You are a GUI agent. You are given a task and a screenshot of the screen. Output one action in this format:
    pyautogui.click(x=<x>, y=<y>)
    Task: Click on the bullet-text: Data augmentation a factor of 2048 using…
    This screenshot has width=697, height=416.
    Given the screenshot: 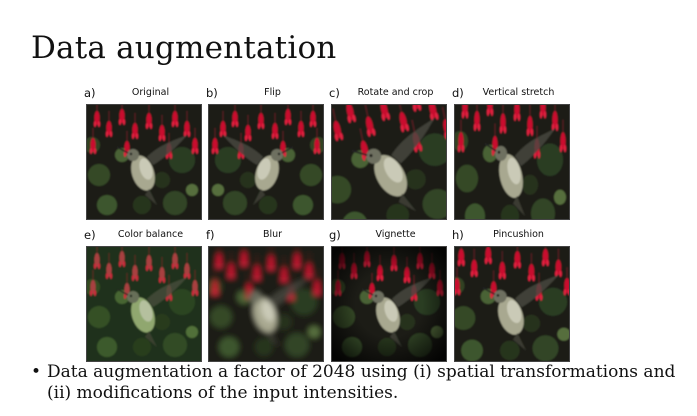 What is the action you would take?
    pyautogui.click(x=361, y=382)
    